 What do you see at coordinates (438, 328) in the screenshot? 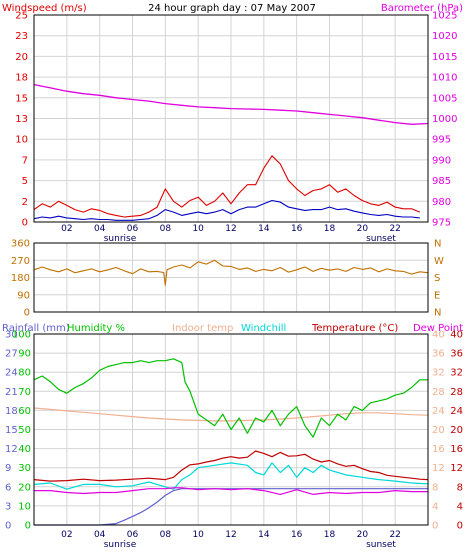
I see `dewpoint-axis-label: Dew Point` at bounding box center [438, 328].